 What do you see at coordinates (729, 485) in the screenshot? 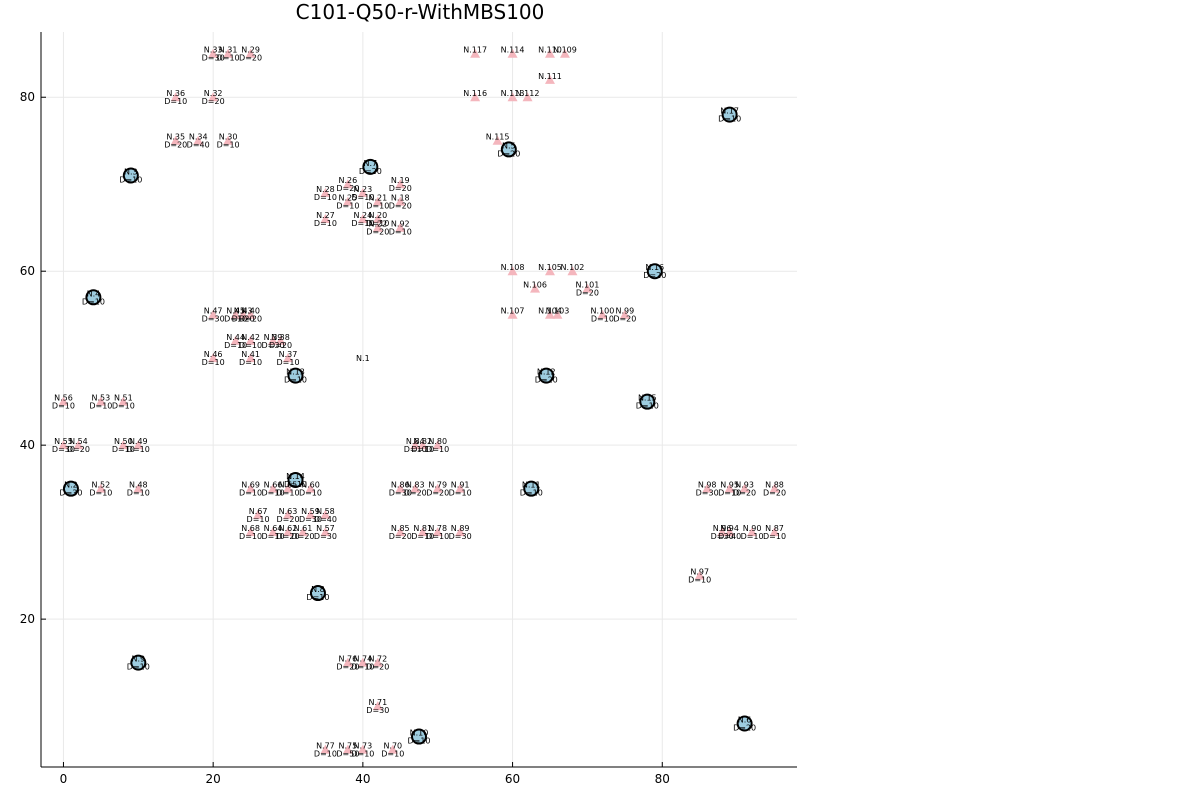
I see `point-label: N.95` at bounding box center [729, 485].